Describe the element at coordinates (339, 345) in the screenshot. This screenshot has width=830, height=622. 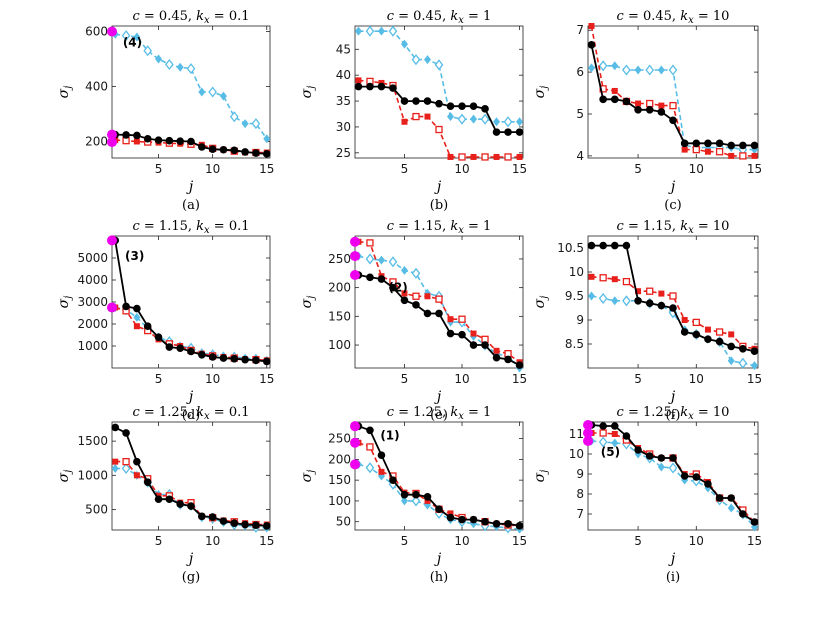
I see `y-tick-label: 100` at that location.